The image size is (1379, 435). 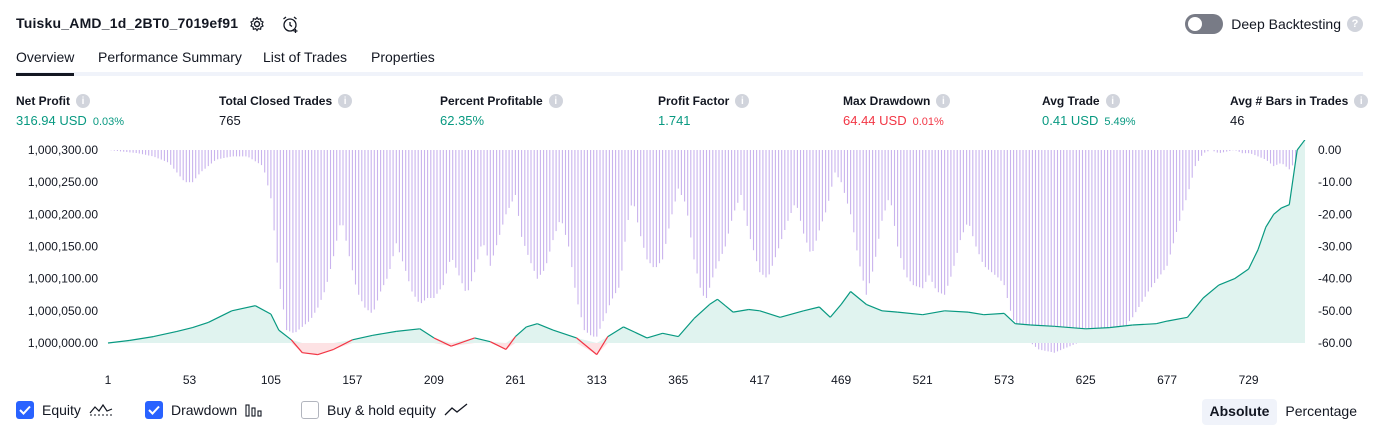 I want to click on buy-hold-checkbox, so click(x=310, y=410).